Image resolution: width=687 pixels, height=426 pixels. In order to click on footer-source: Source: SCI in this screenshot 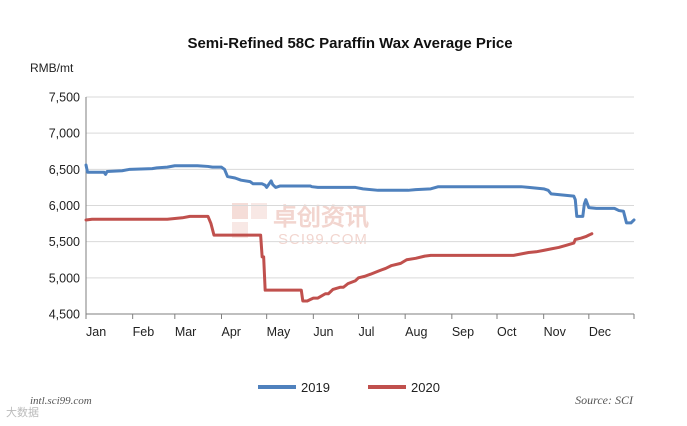, I will do `click(604, 400)`.